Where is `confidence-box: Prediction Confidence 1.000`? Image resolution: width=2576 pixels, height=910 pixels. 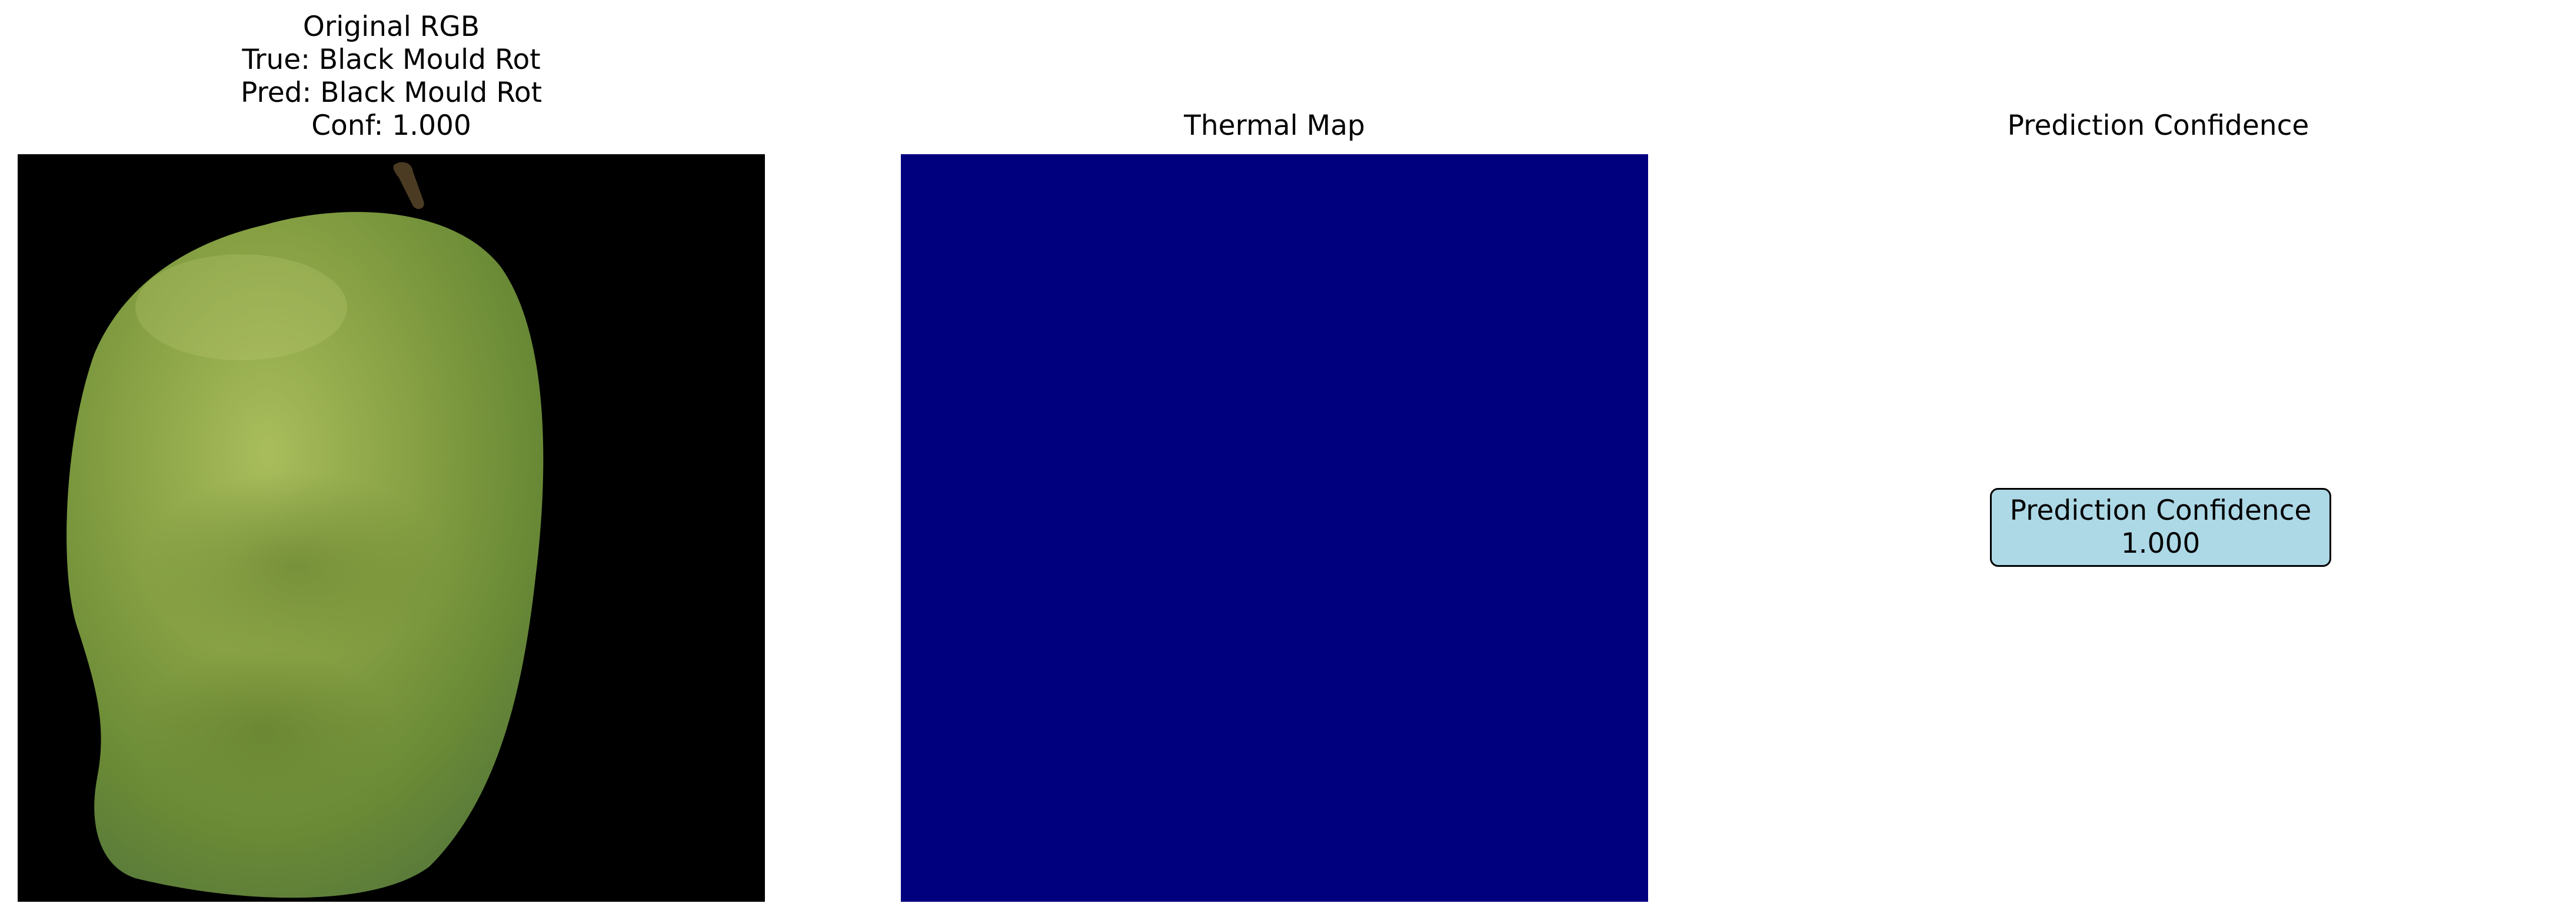
confidence-box: Prediction Confidence 1.000 is located at coordinates (2160, 527).